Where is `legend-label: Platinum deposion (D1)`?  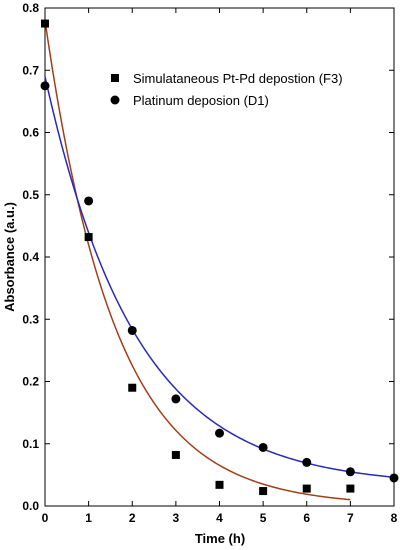
legend-label: Platinum deposion (D1) is located at coordinates (201, 100).